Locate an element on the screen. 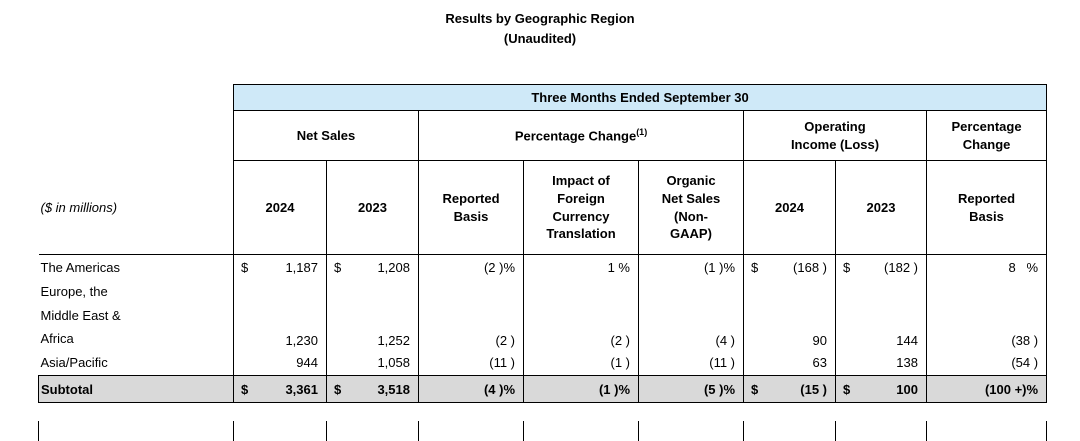 Image resolution: width=1080 pixels, height=441 pixels. data-cell: 63 is located at coordinates (789, 363).